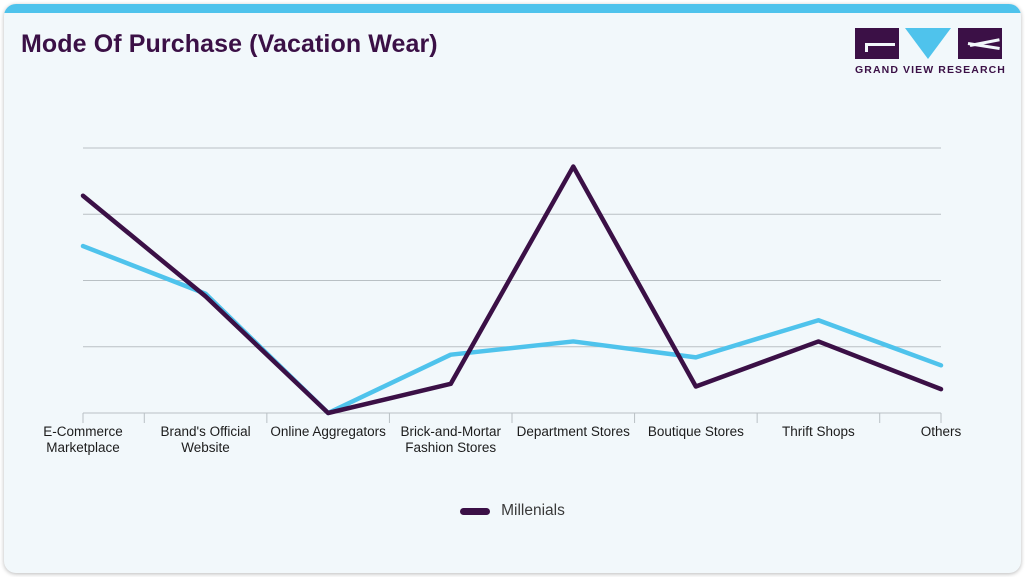 This screenshot has height=577, width=1025. Describe the element at coordinates (980, 43) in the screenshot. I see `logo-r-block-icon` at that location.